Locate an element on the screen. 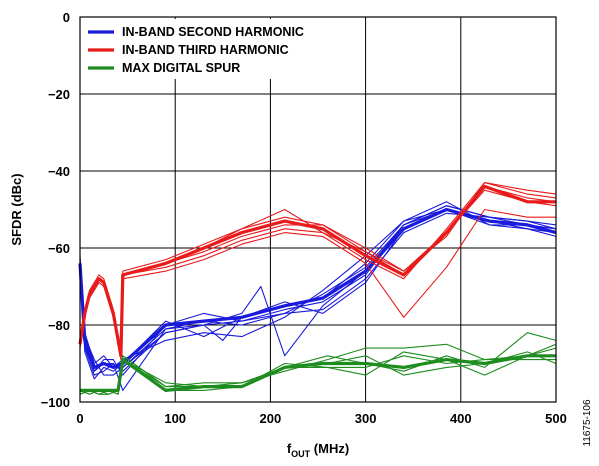 This screenshot has height=466, width=599. x-axis-label: fOUT (MHz) is located at coordinates (318, 450).